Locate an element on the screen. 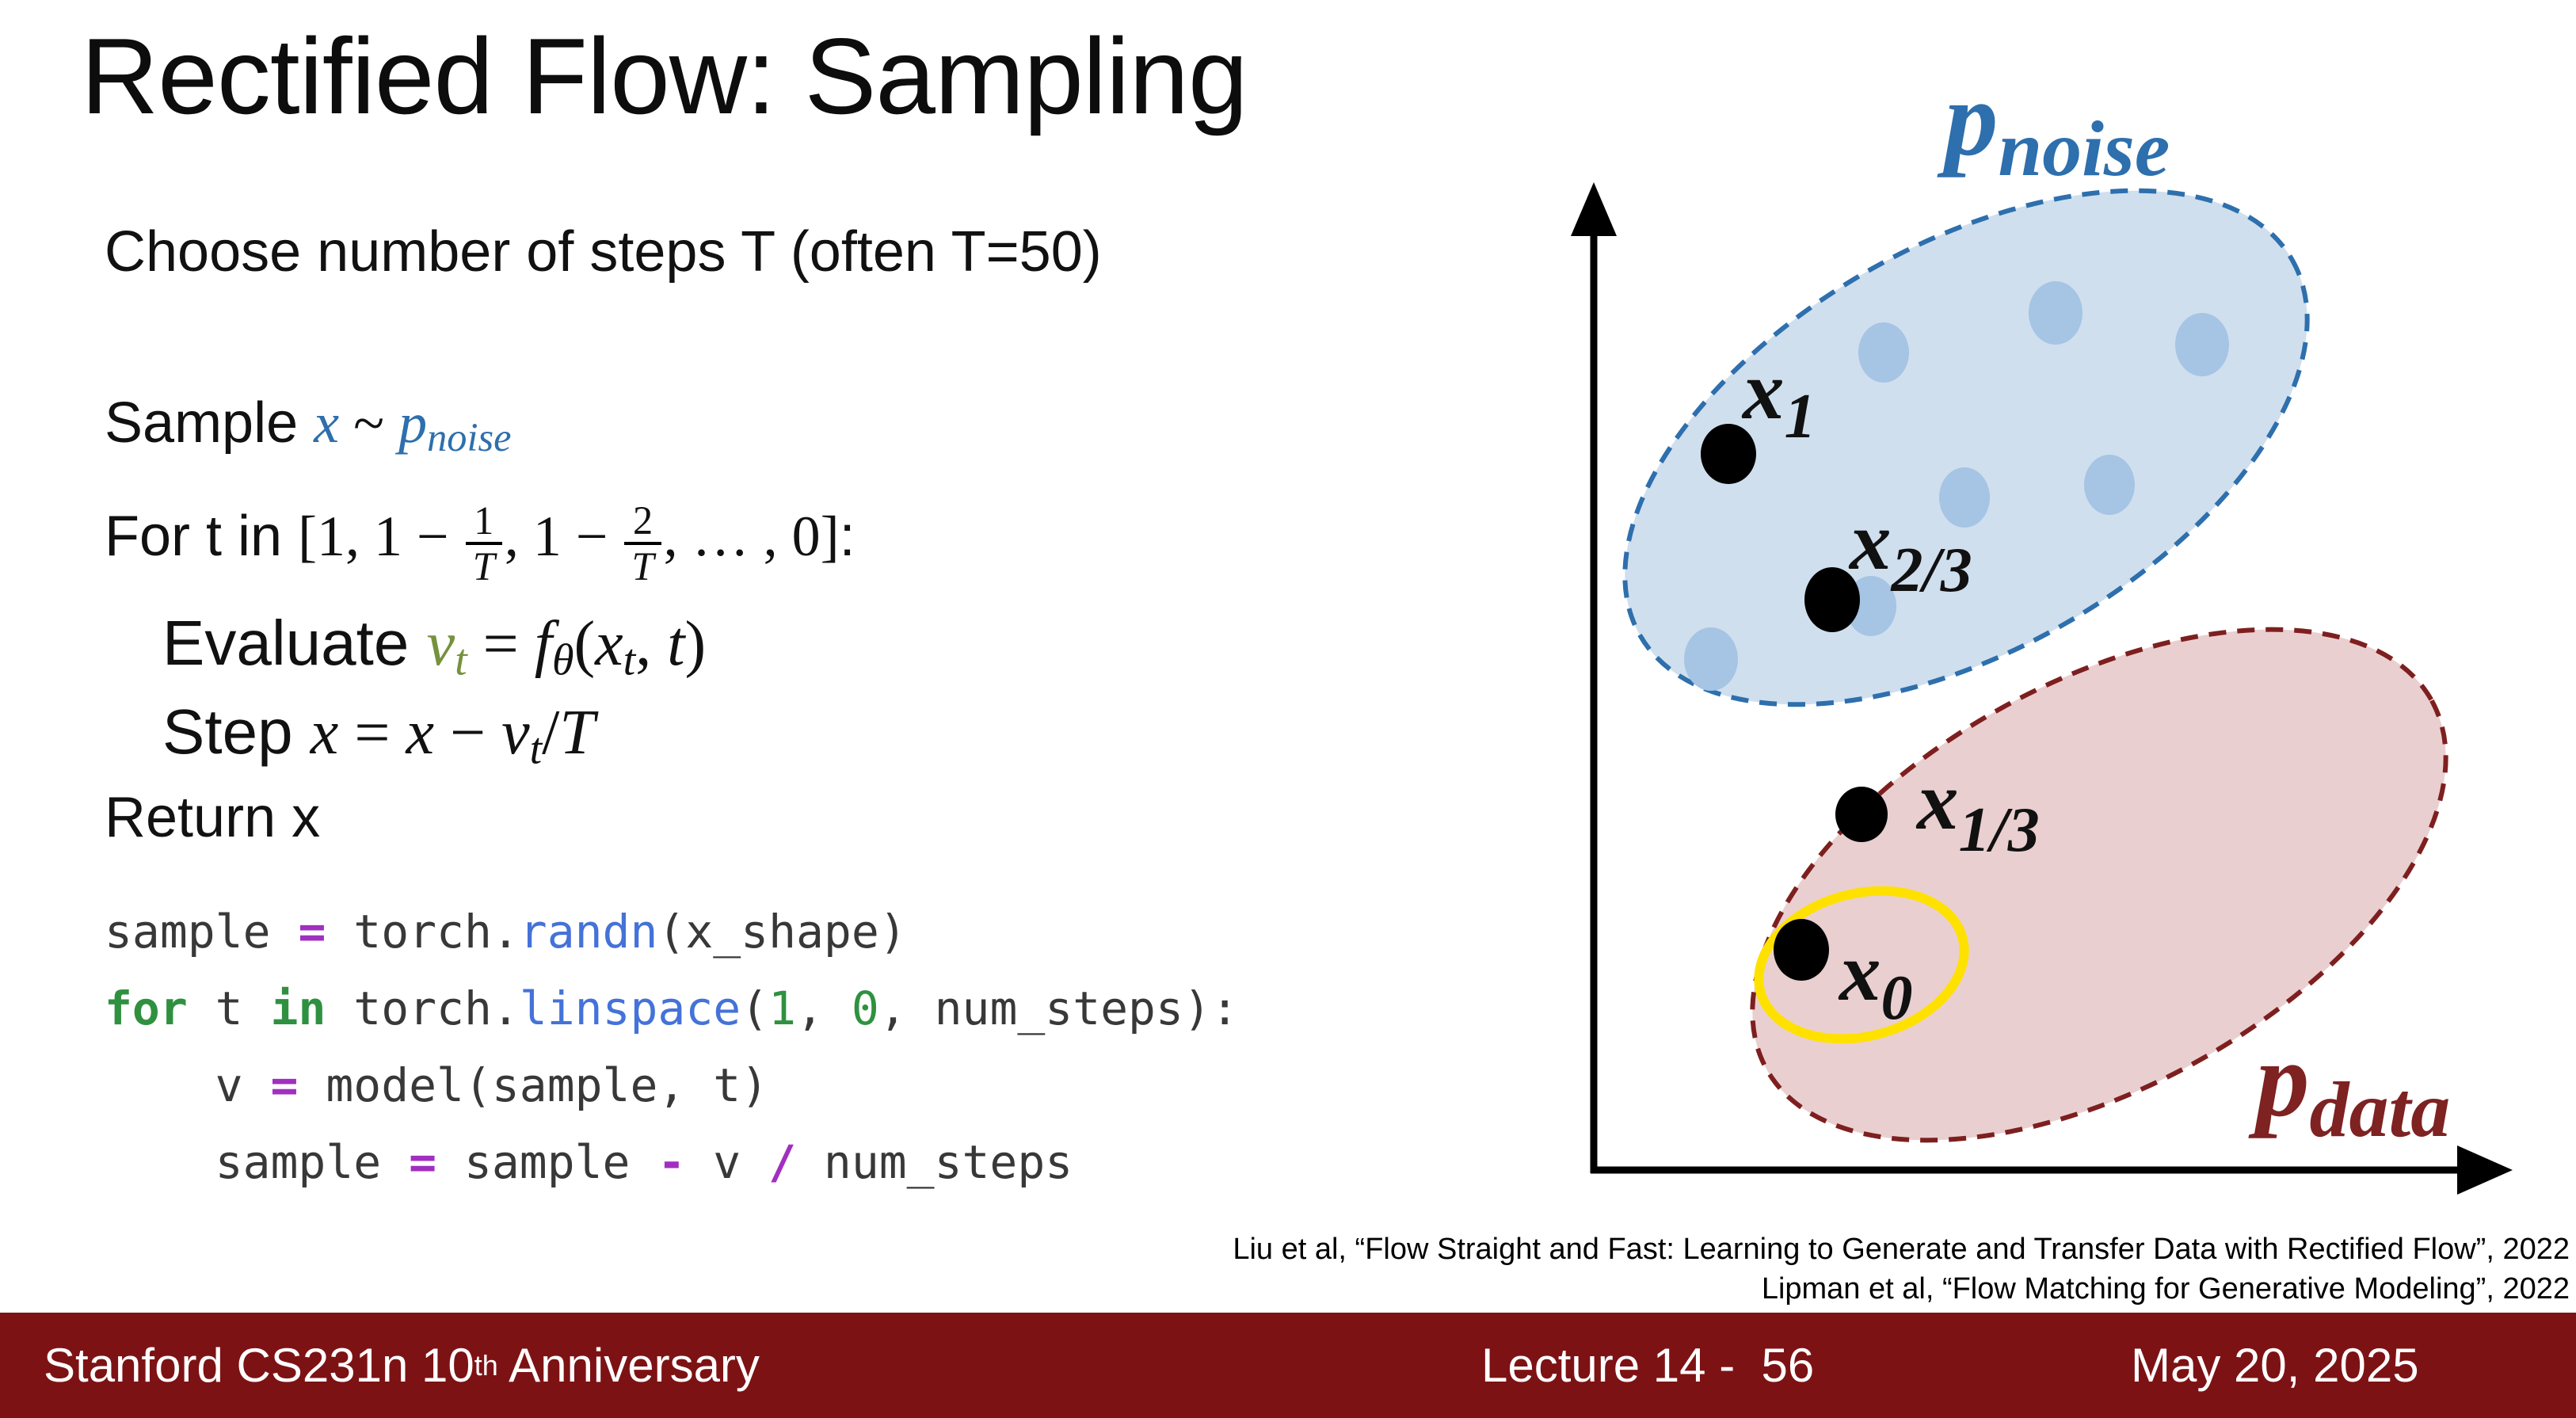  label-x13: x1/3 is located at coordinates (1978, 809).